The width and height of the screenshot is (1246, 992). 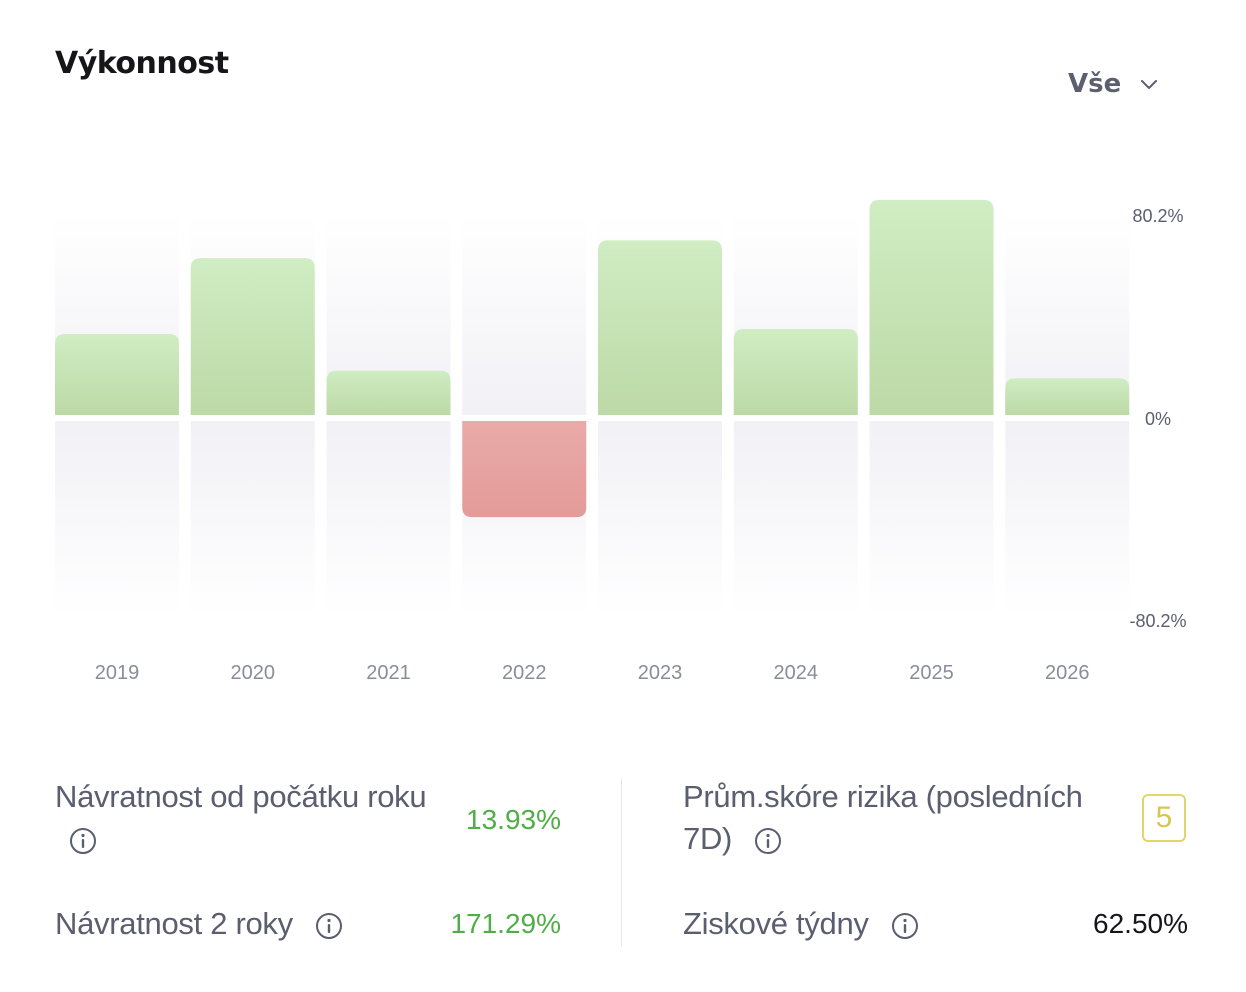 What do you see at coordinates (524, 469) in the screenshot?
I see `bar-2022` at bounding box center [524, 469].